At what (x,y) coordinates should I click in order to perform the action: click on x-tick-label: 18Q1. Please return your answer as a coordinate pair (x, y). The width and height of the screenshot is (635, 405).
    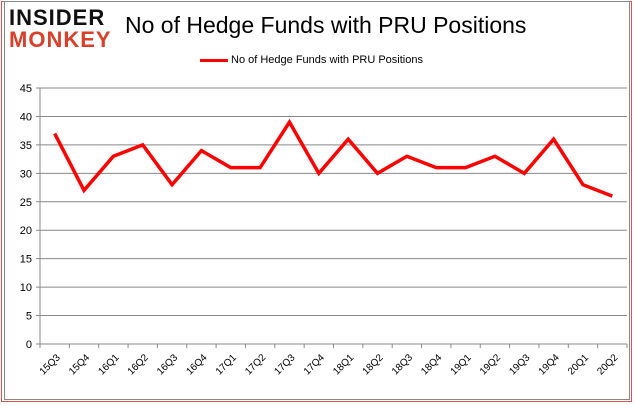
    Looking at the image, I should click on (343, 364).